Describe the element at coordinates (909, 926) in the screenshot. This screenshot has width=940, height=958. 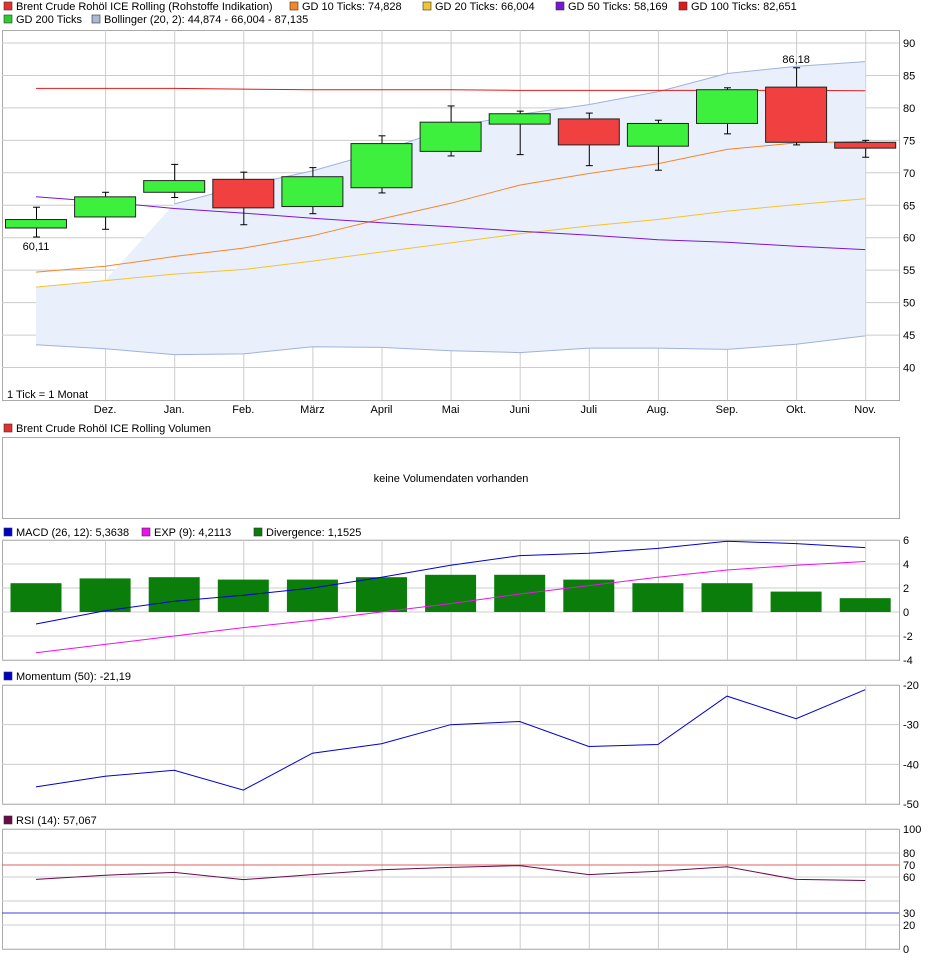
I see `y-tick-label: 20` at that location.